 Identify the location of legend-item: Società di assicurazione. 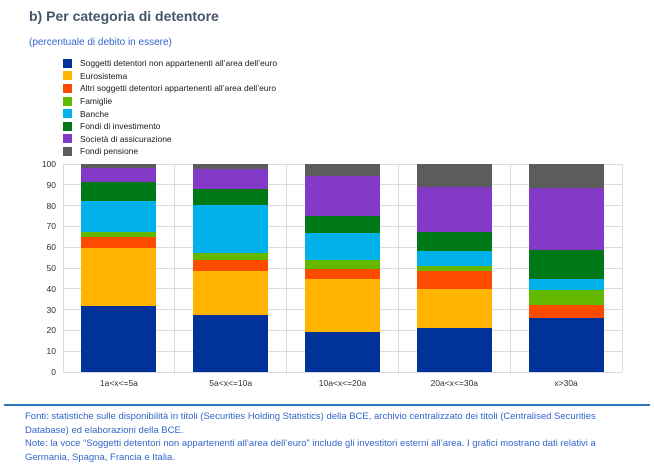
(170, 139).